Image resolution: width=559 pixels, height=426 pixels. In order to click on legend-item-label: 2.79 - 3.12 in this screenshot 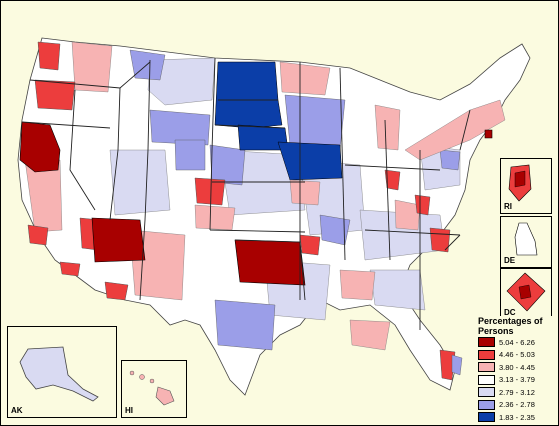, I will do `click(517, 392)`.